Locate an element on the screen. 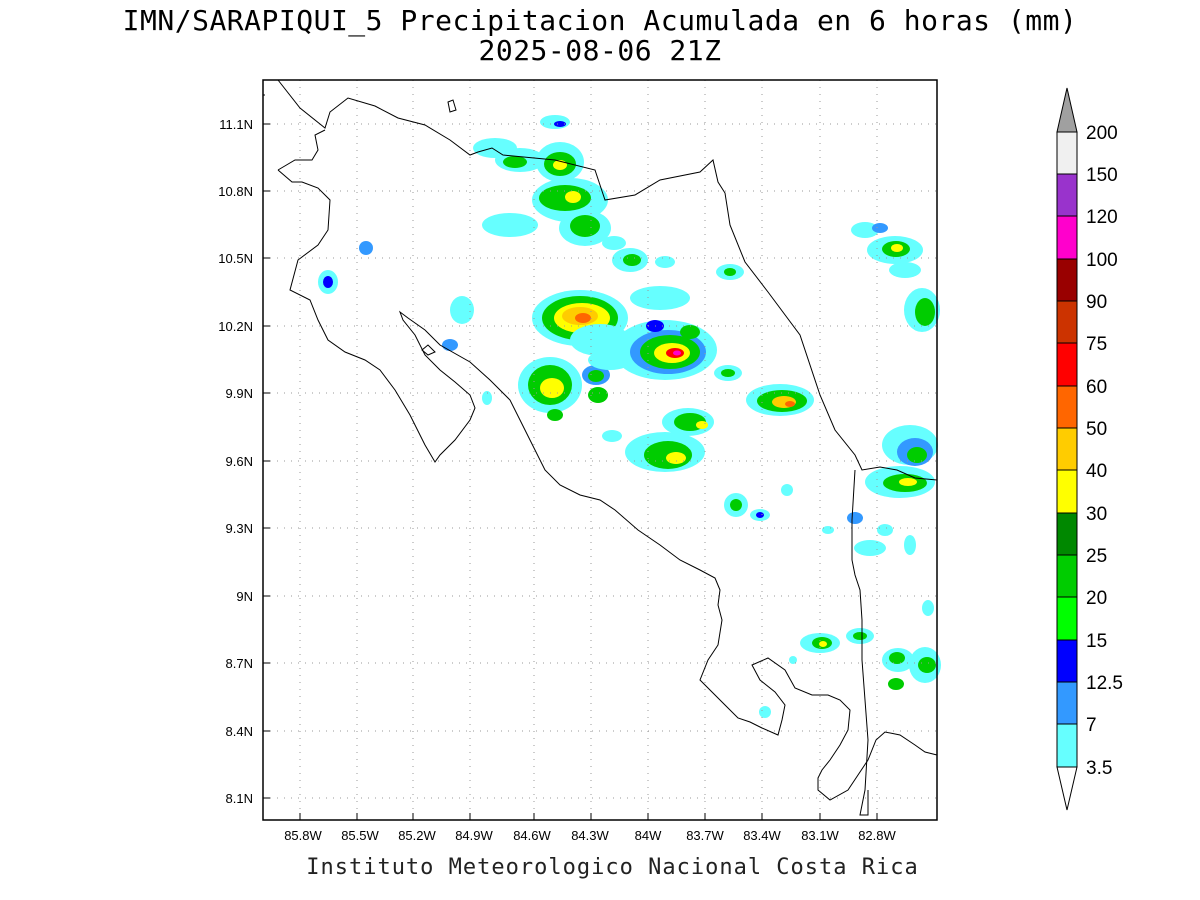 The height and width of the screenshot is (900, 1200). colorbar is located at coordinates (1067, 449).